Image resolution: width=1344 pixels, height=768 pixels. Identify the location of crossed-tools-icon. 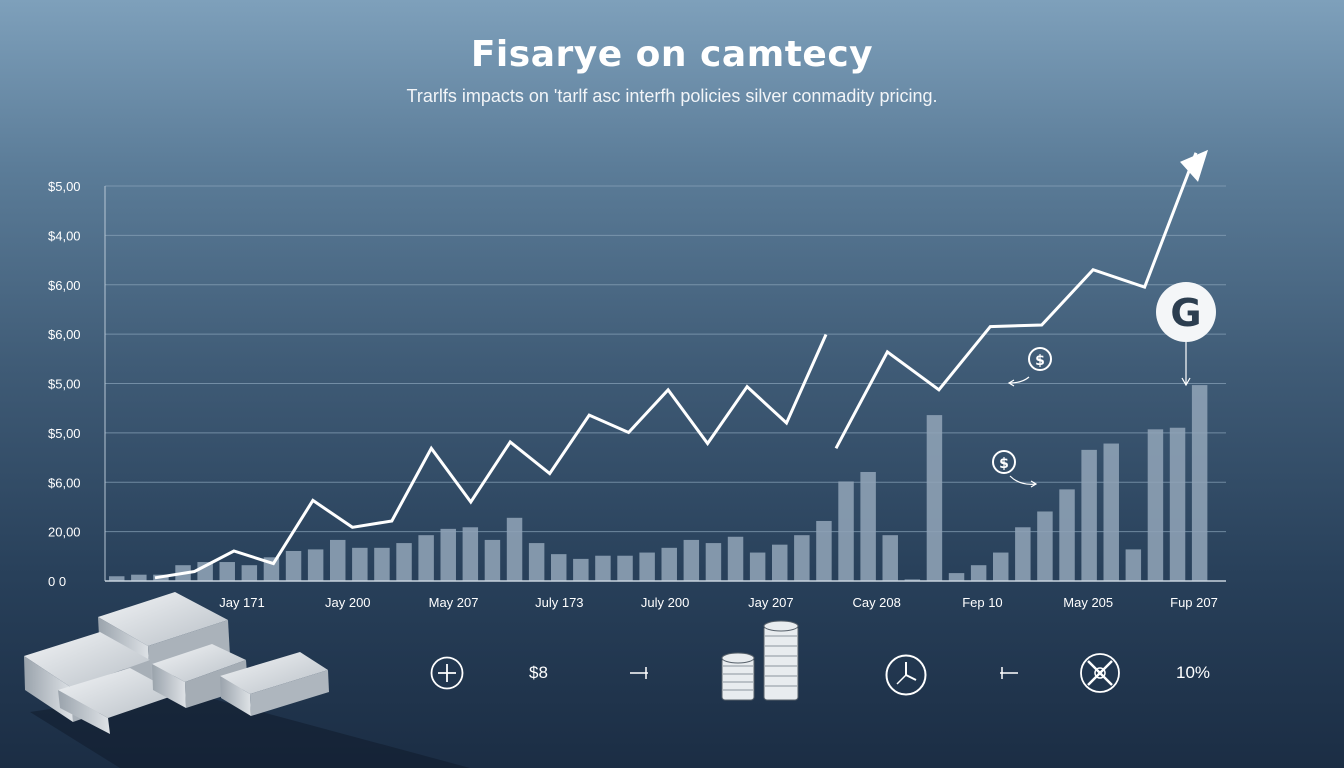
(1100, 673).